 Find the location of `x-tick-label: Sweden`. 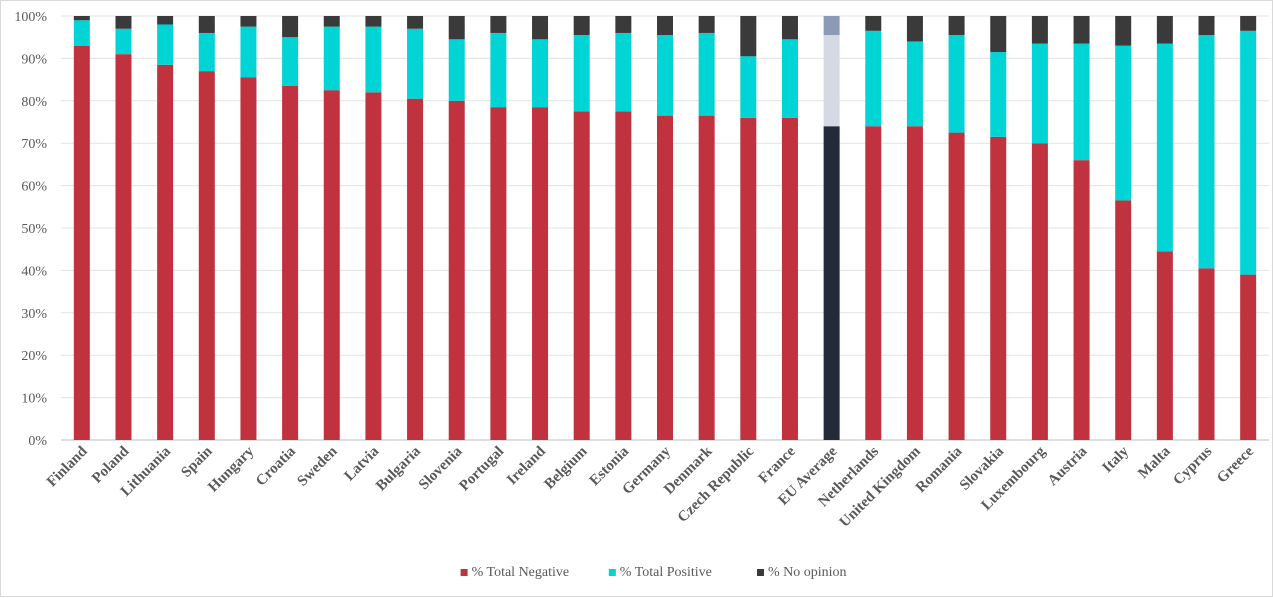

x-tick-label: Sweden is located at coordinates (317, 466).